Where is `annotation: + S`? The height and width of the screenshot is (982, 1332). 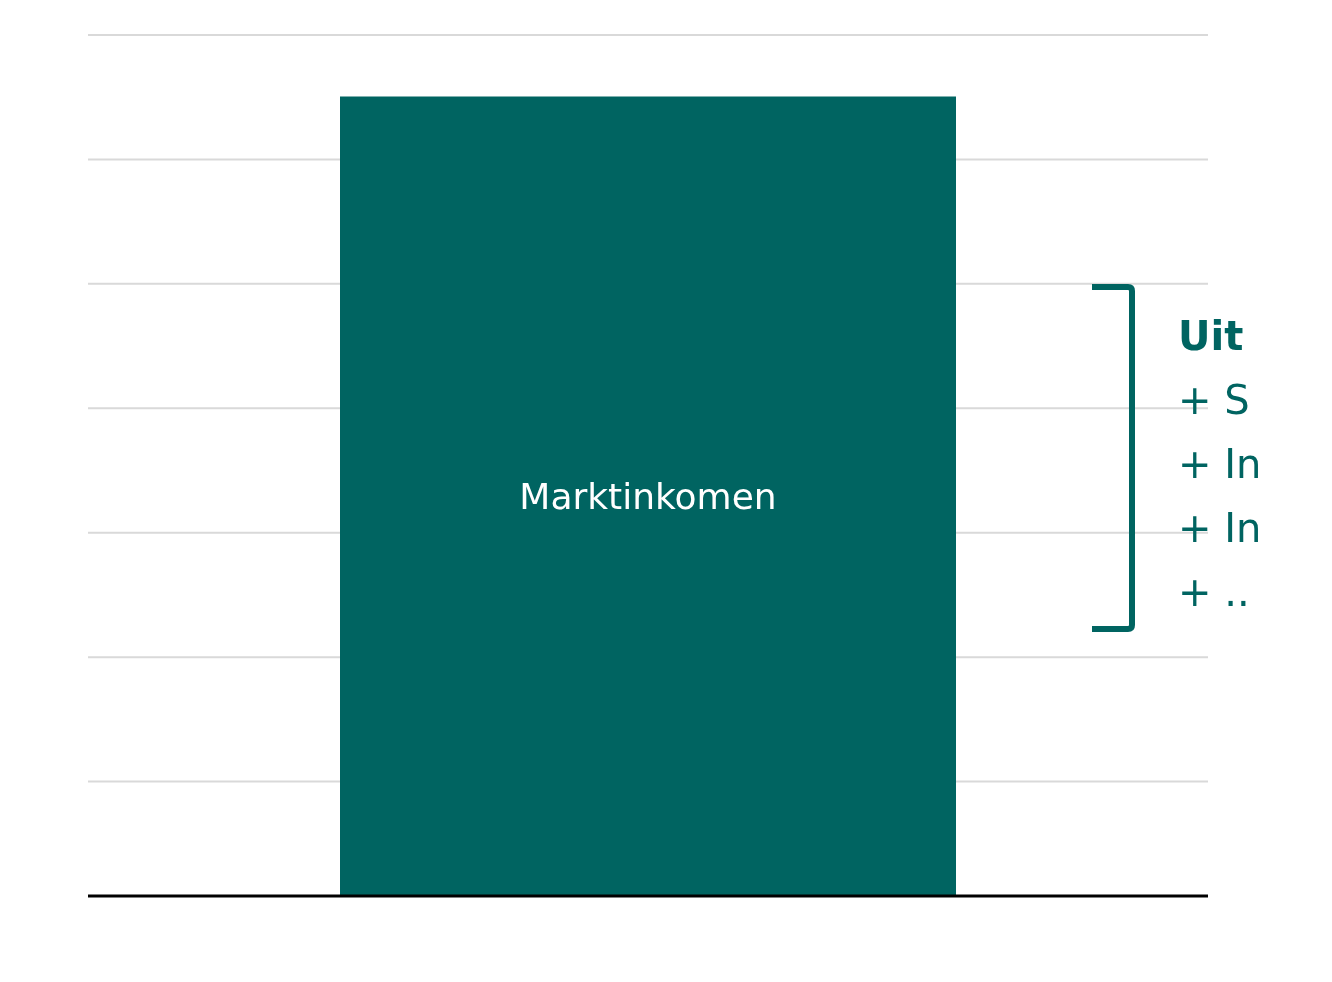 annotation: + S is located at coordinates (1214, 400).